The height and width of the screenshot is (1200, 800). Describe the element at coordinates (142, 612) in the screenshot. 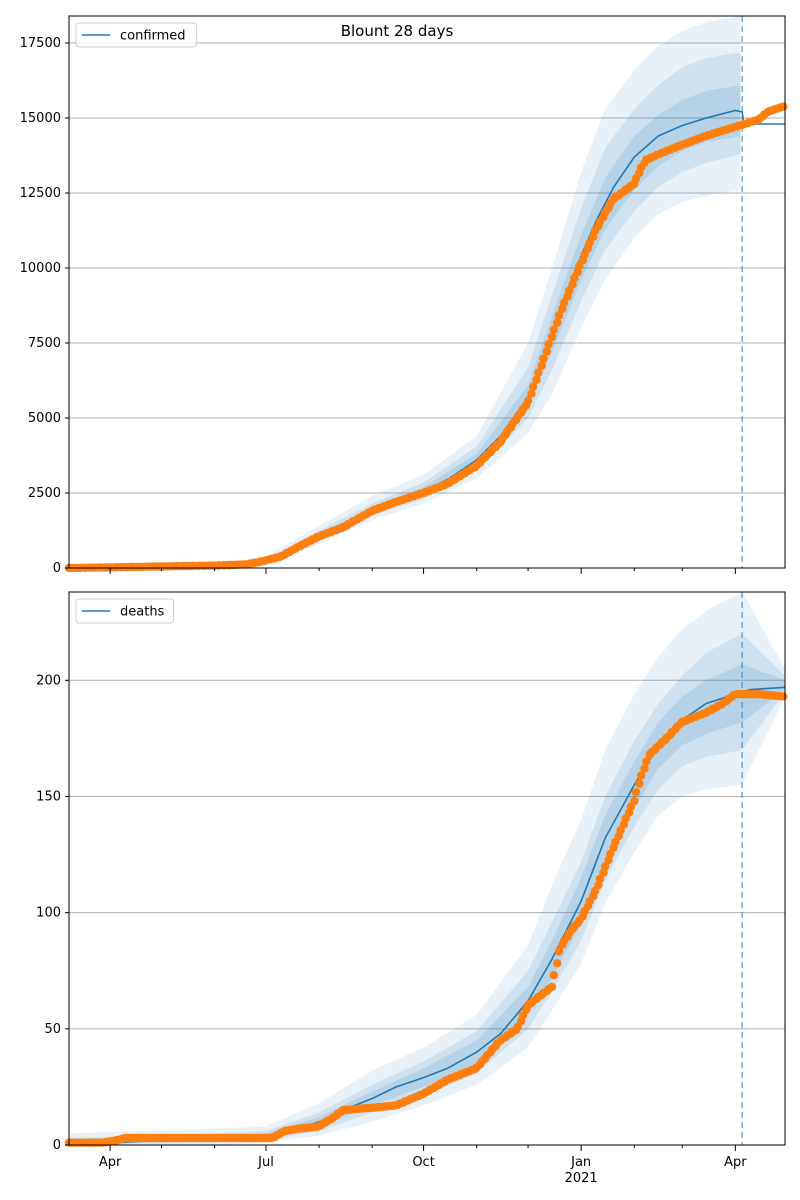

I see `legend-label: deaths` at that location.